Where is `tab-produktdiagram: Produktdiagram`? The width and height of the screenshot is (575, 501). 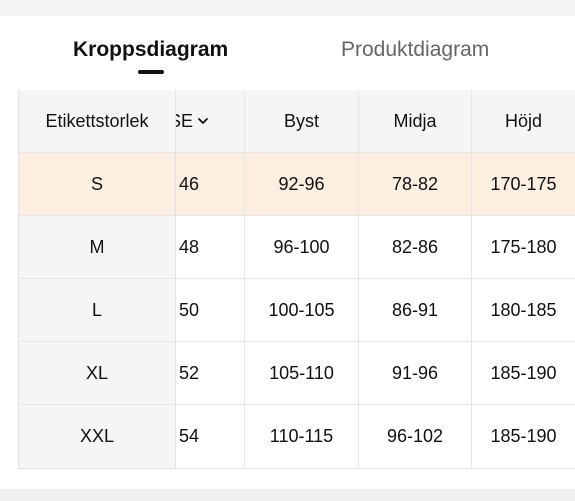
tab-produktdiagram: Produktdiagram is located at coordinates (415, 49).